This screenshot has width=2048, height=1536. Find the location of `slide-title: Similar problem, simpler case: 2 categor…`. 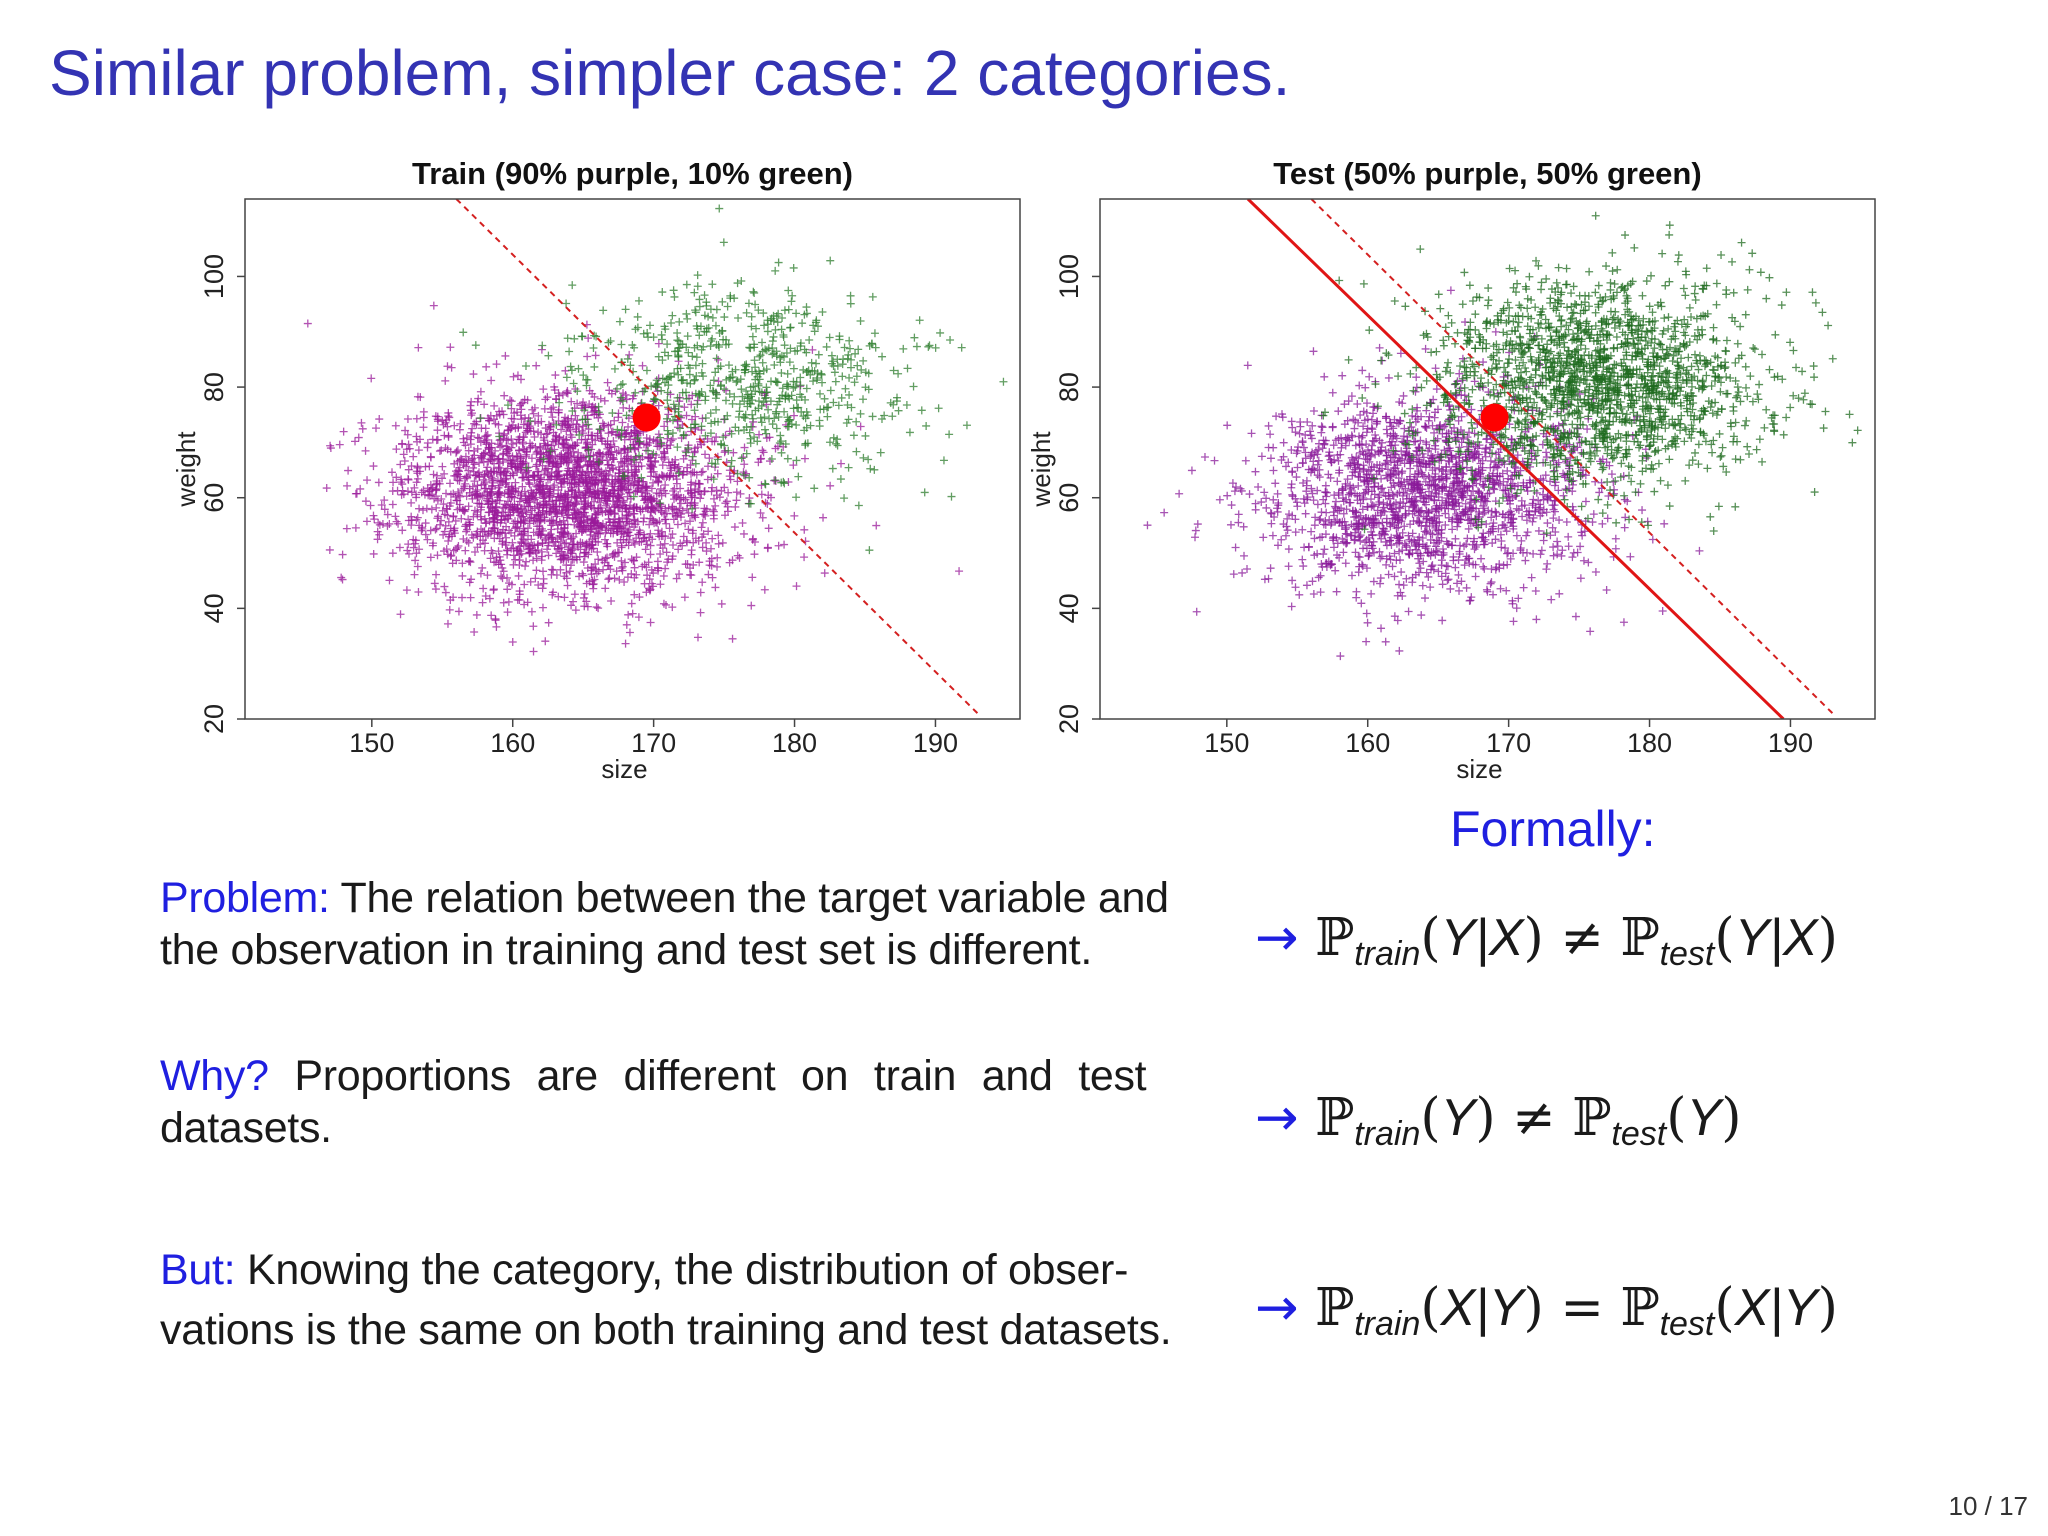

slide-title: Similar problem, simpler case: 2 categor… is located at coordinates (670, 73).